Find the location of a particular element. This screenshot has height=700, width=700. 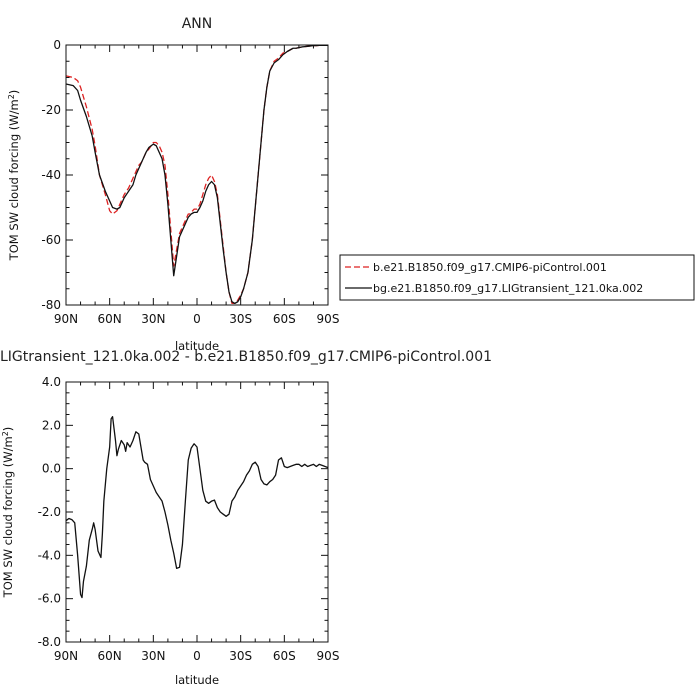

y-tick-label: -40 is located at coordinates (51, 175).